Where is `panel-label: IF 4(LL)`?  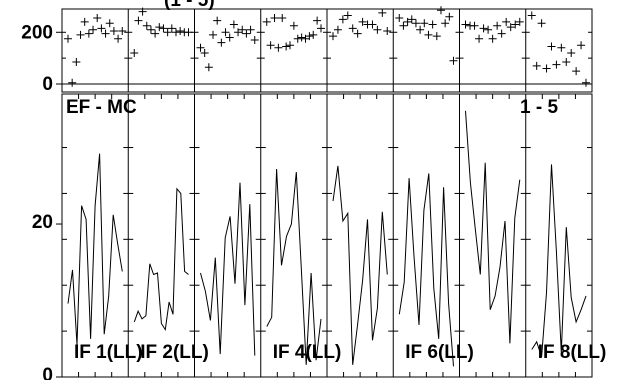
panel-label: IF 4(LL) is located at coordinates (307, 352).